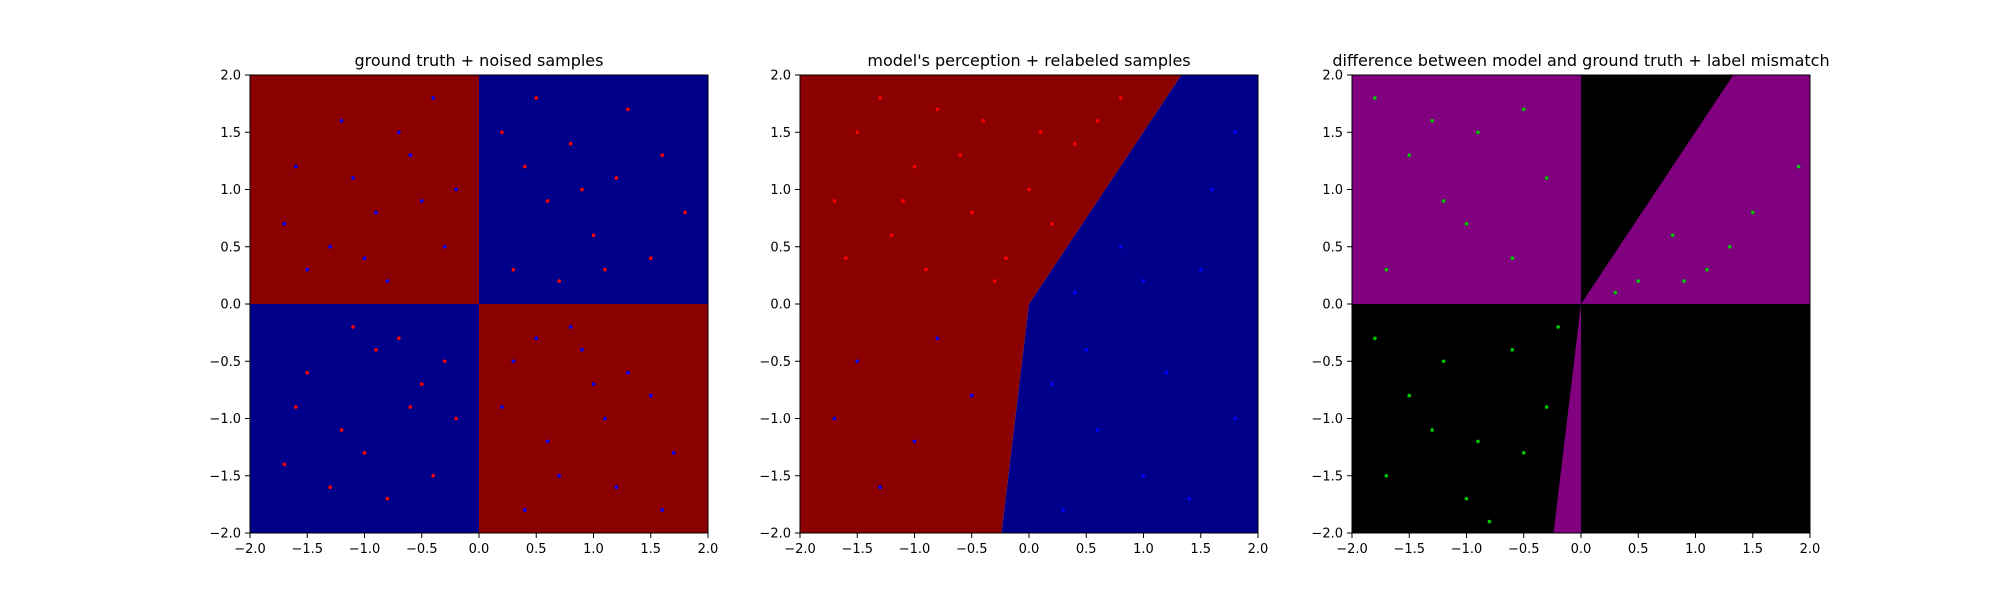 The image size is (2000, 600). What do you see at coordinates (230, 190) in the screenshot?
I see `y-tick-label: 1.0` at bounding box center [230, 190].